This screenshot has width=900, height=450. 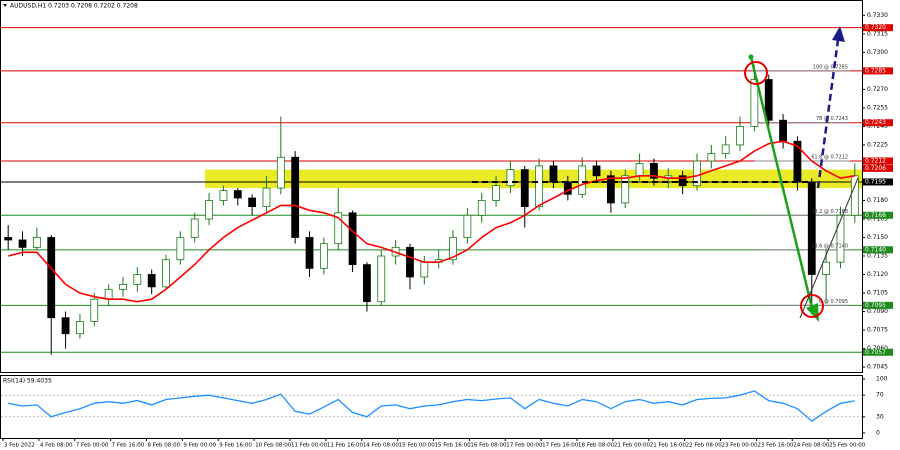 I want to click on x-tick-label: 15 Feb 00:00, so click(x=417, y=446).